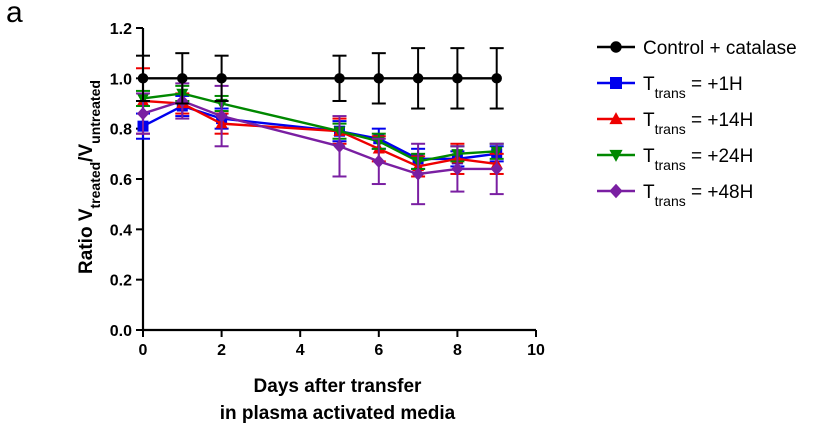  What do you see at coordinates (14, 14) in the screenshot?
I see `panel-label: a` at bounding box center [14, 14].